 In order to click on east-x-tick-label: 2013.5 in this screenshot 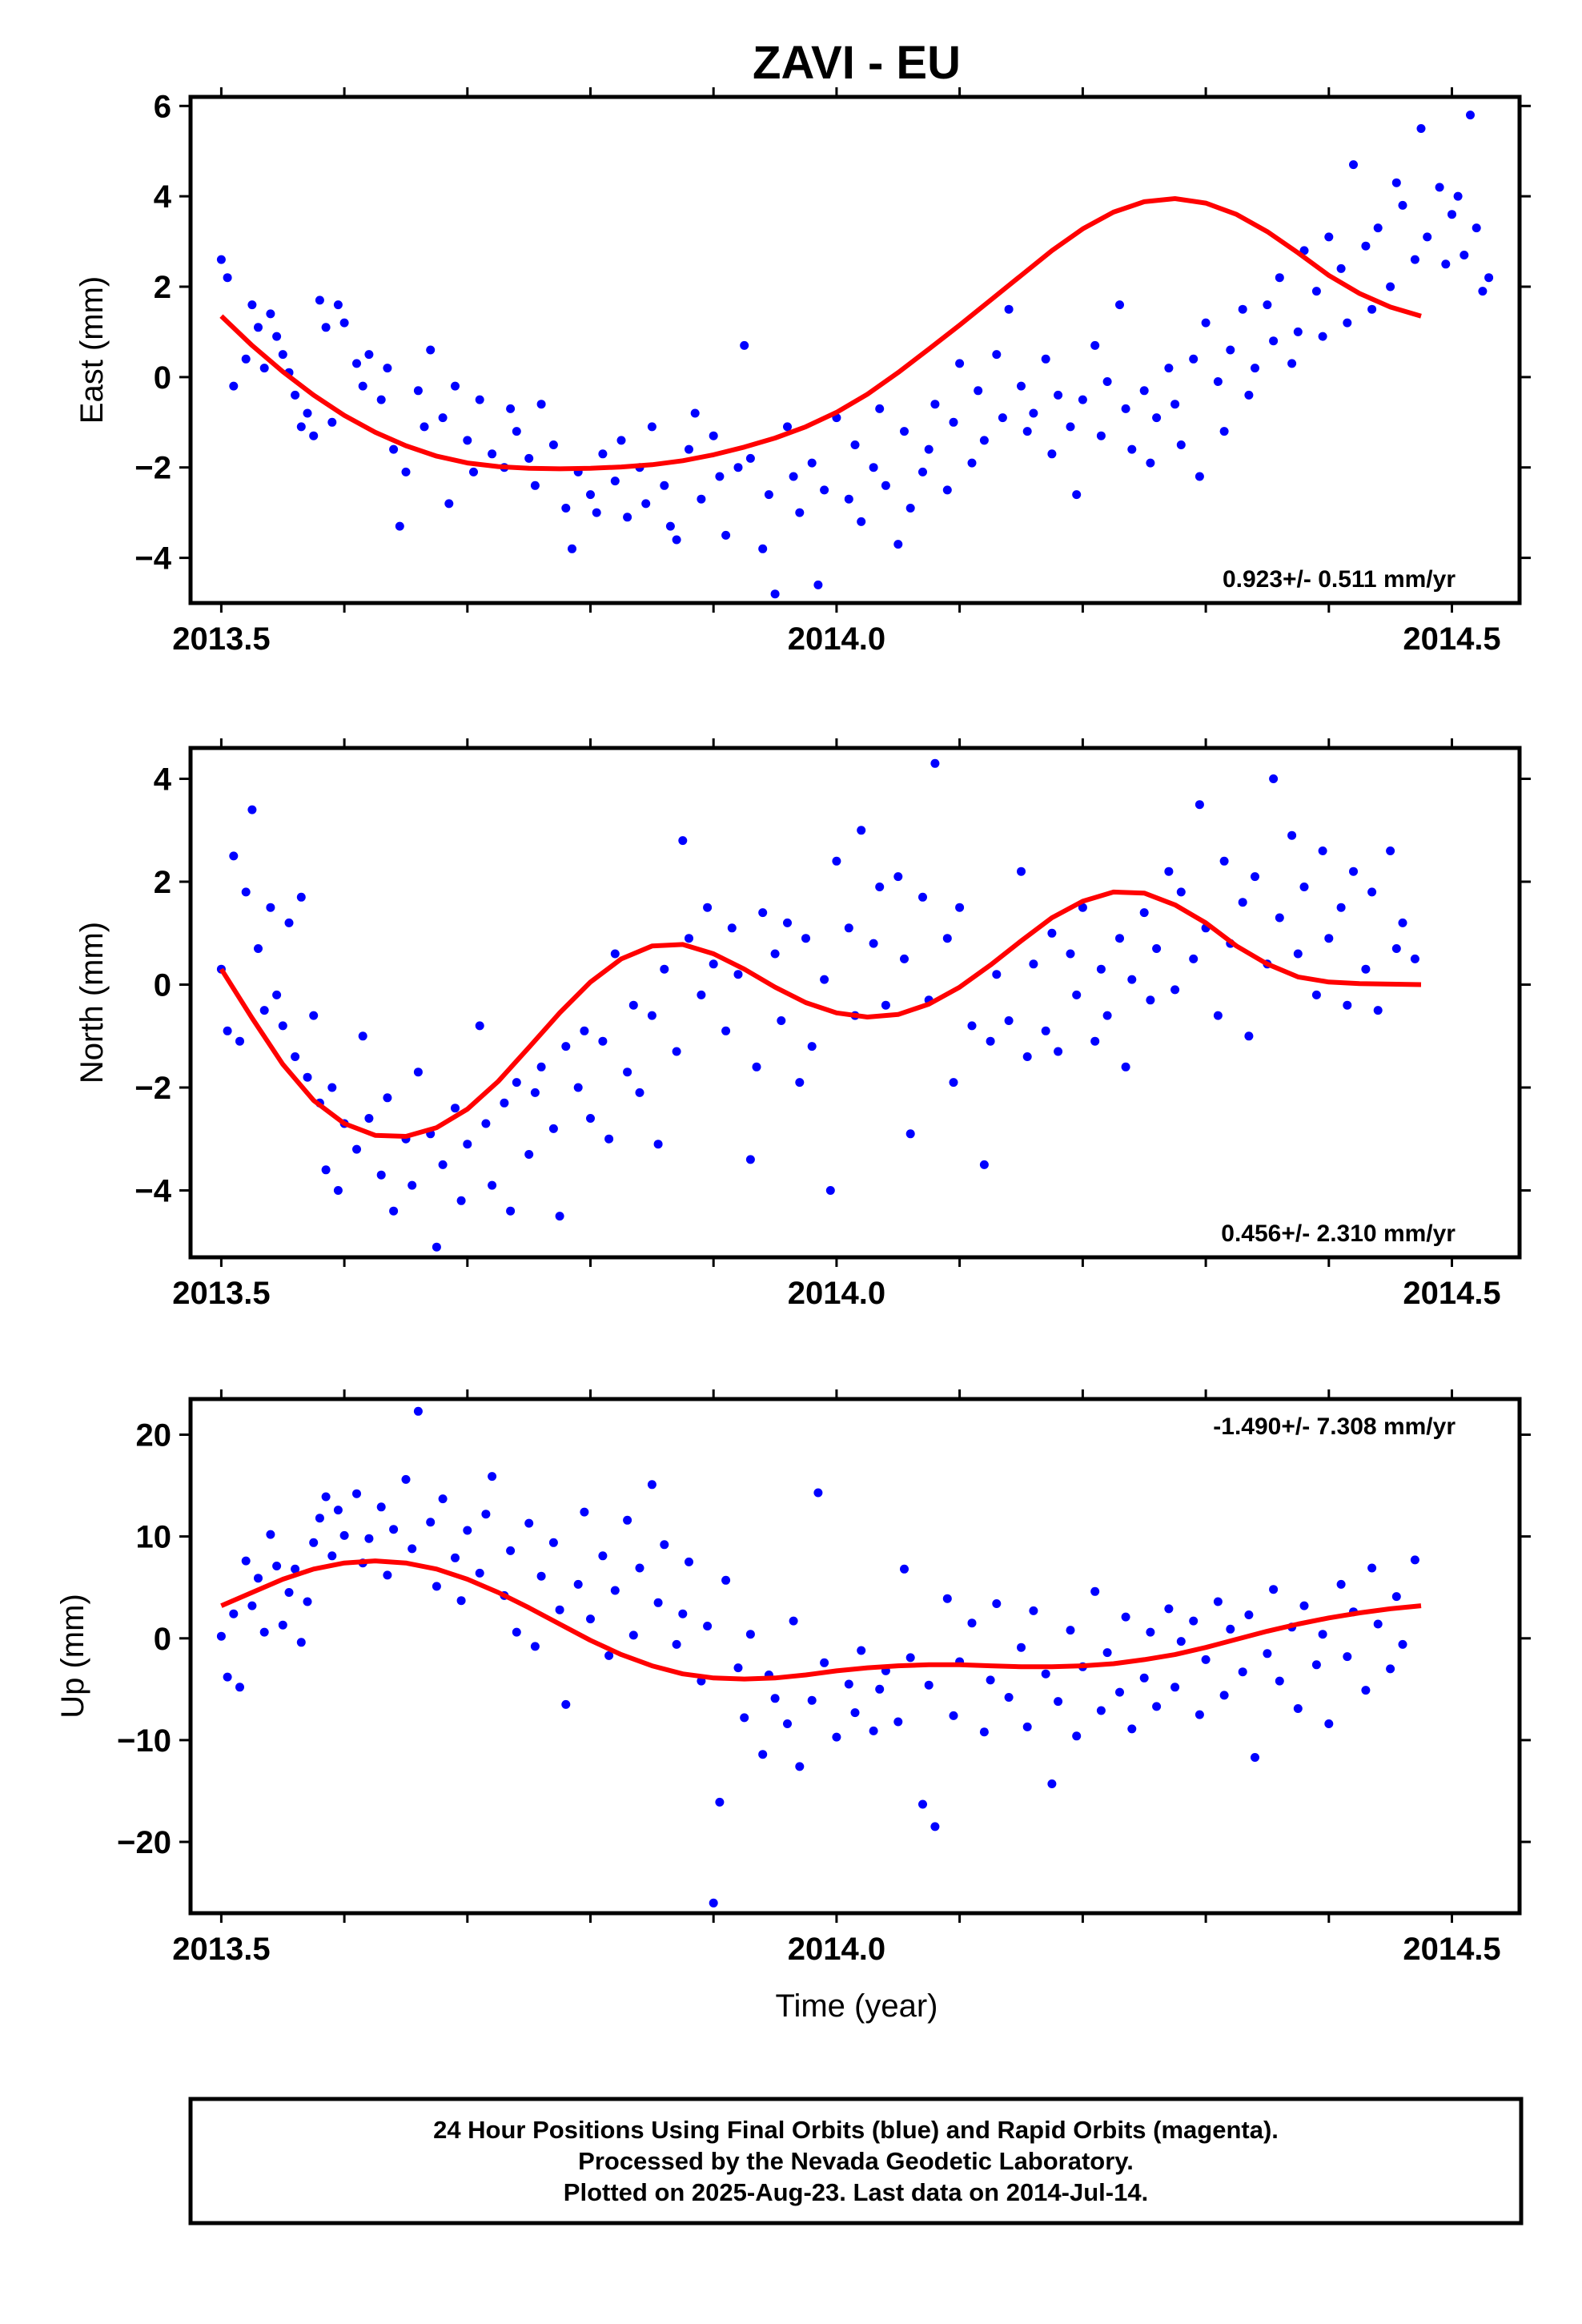, I will do `click(221, 639)`.